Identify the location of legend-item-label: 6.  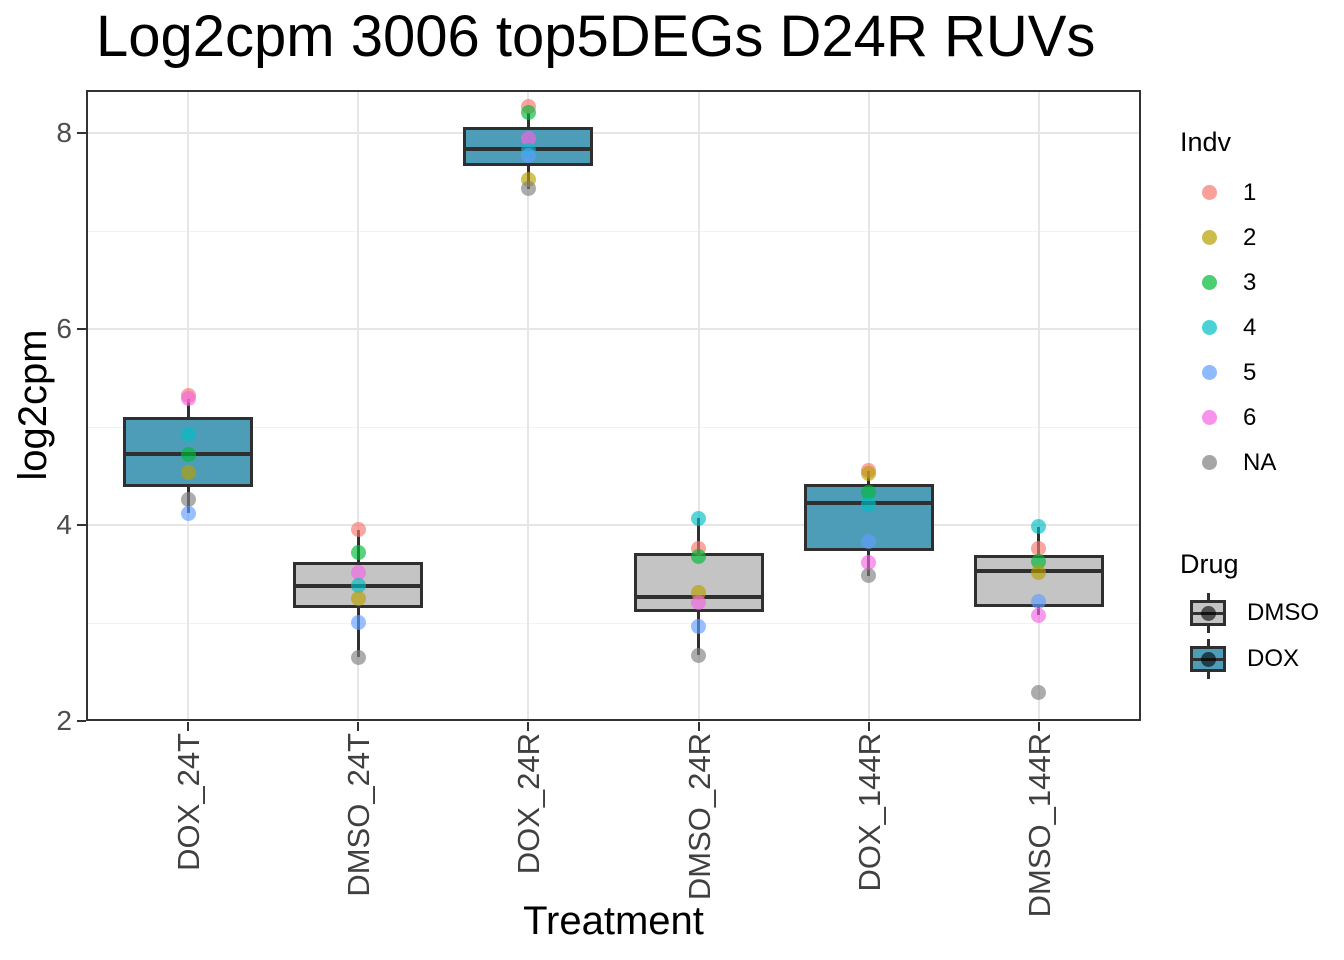
(1250, 417).